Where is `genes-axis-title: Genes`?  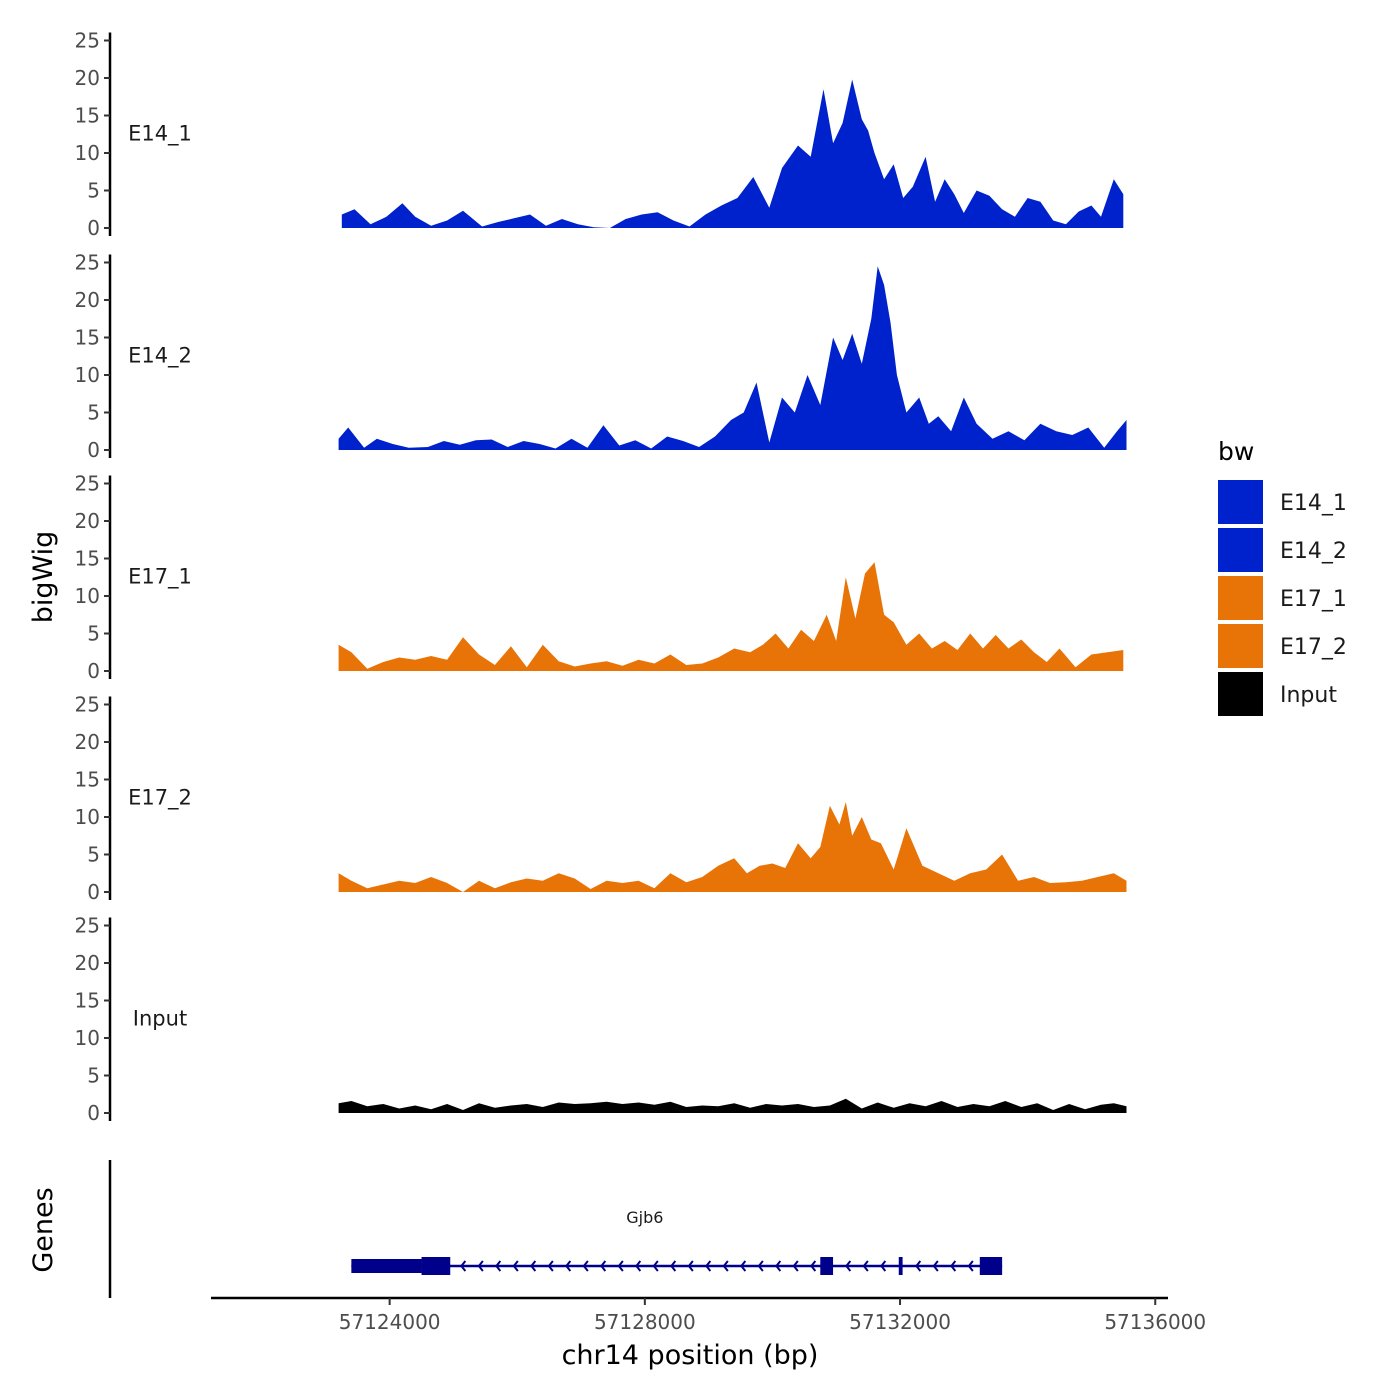
genes-axis-title: Genes is located at coordinates (43, 1229).